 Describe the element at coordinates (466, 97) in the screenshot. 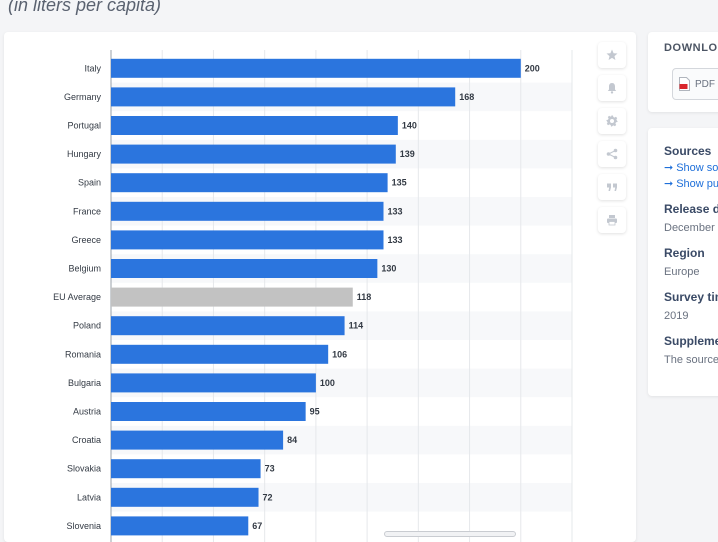

I see `value-label: 168` at that location.